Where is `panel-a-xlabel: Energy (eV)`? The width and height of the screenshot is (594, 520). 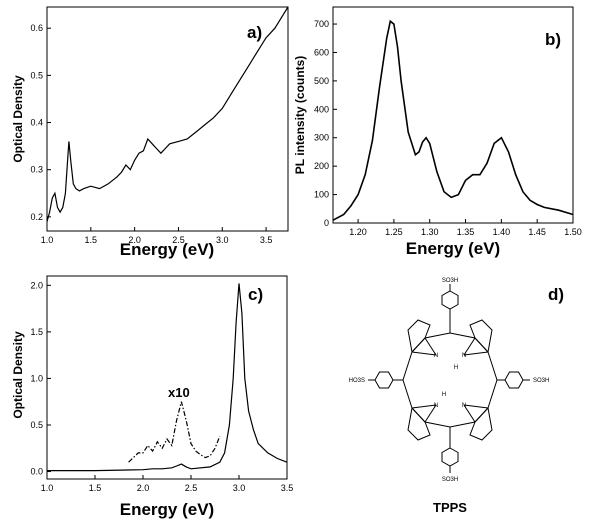
panel-a-xlabel: Energy (eV) is located at coordinates (167, 249).